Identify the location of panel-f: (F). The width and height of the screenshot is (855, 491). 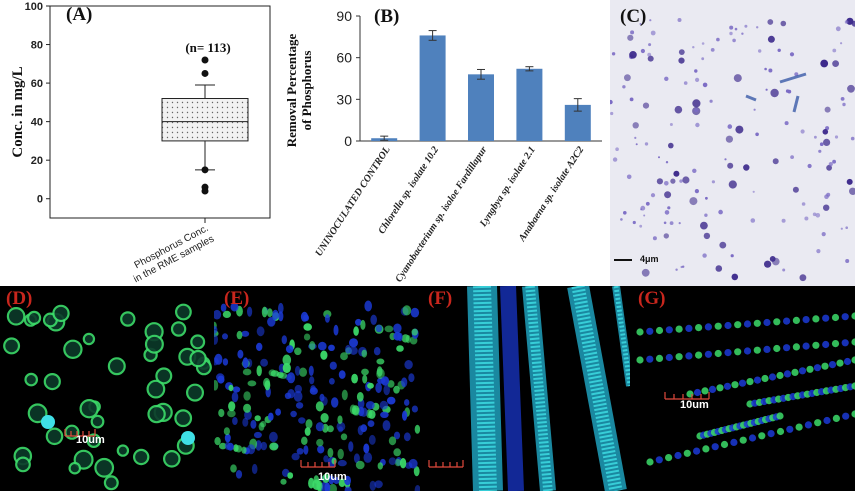
(527, 387).